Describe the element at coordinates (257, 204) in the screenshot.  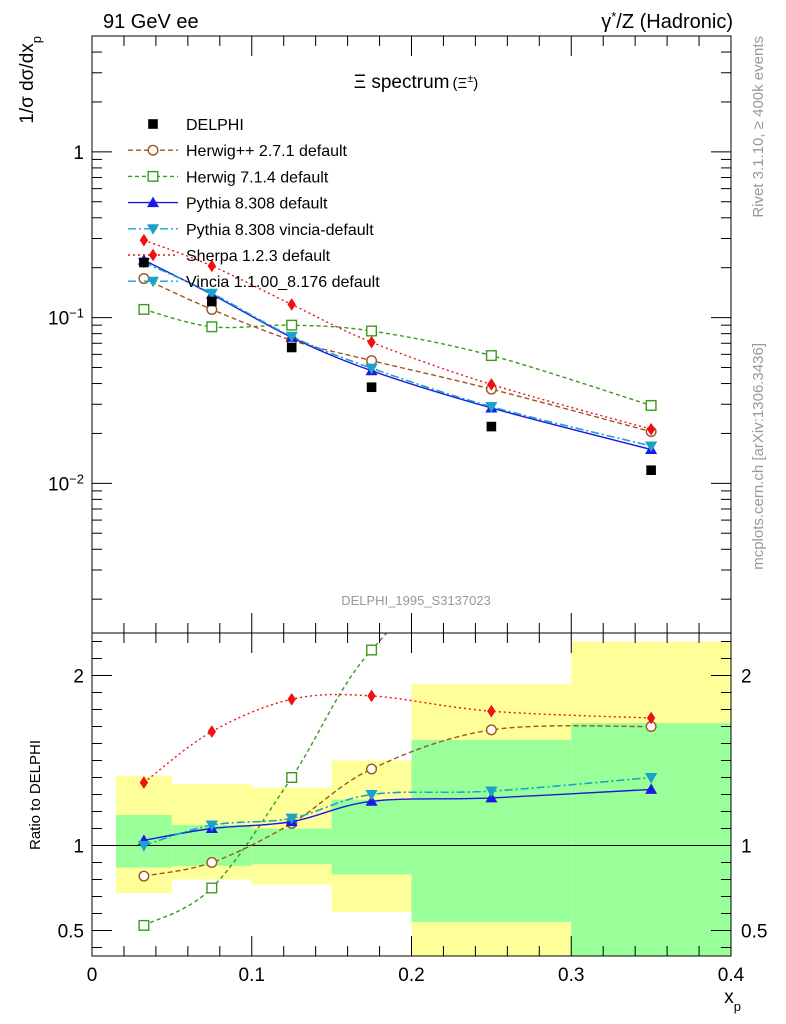
I see `legend-label: Pythia 8.308 default` at that location.